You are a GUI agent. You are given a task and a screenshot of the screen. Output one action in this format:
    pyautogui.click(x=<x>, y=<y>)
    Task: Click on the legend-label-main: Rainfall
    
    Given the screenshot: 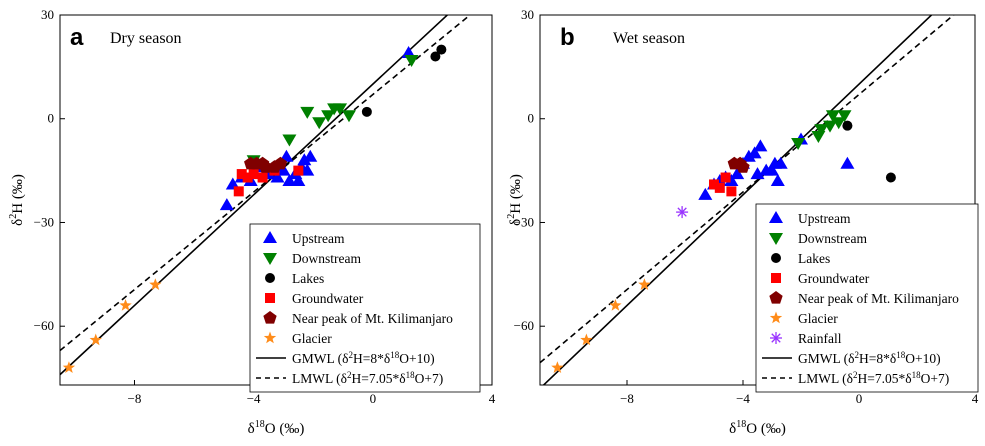 What is the action you would take?
    pyautogui.click(x=820, y=338)
    